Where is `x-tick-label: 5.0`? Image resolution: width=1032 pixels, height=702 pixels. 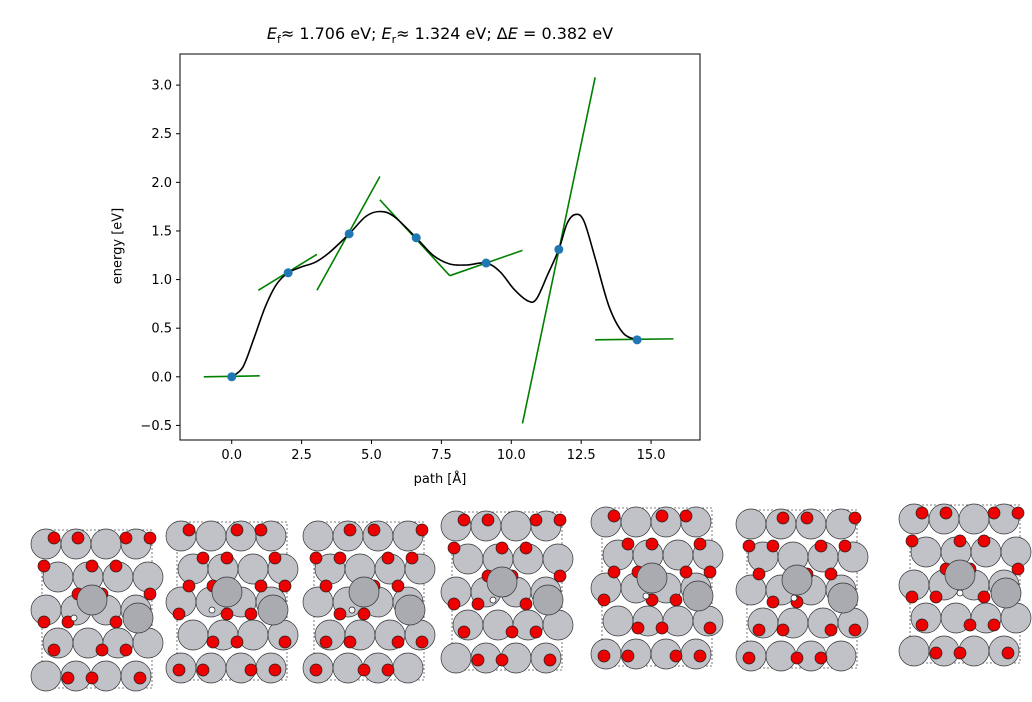
x-tick-label: 5.0 is located at coordinates (371, 455).